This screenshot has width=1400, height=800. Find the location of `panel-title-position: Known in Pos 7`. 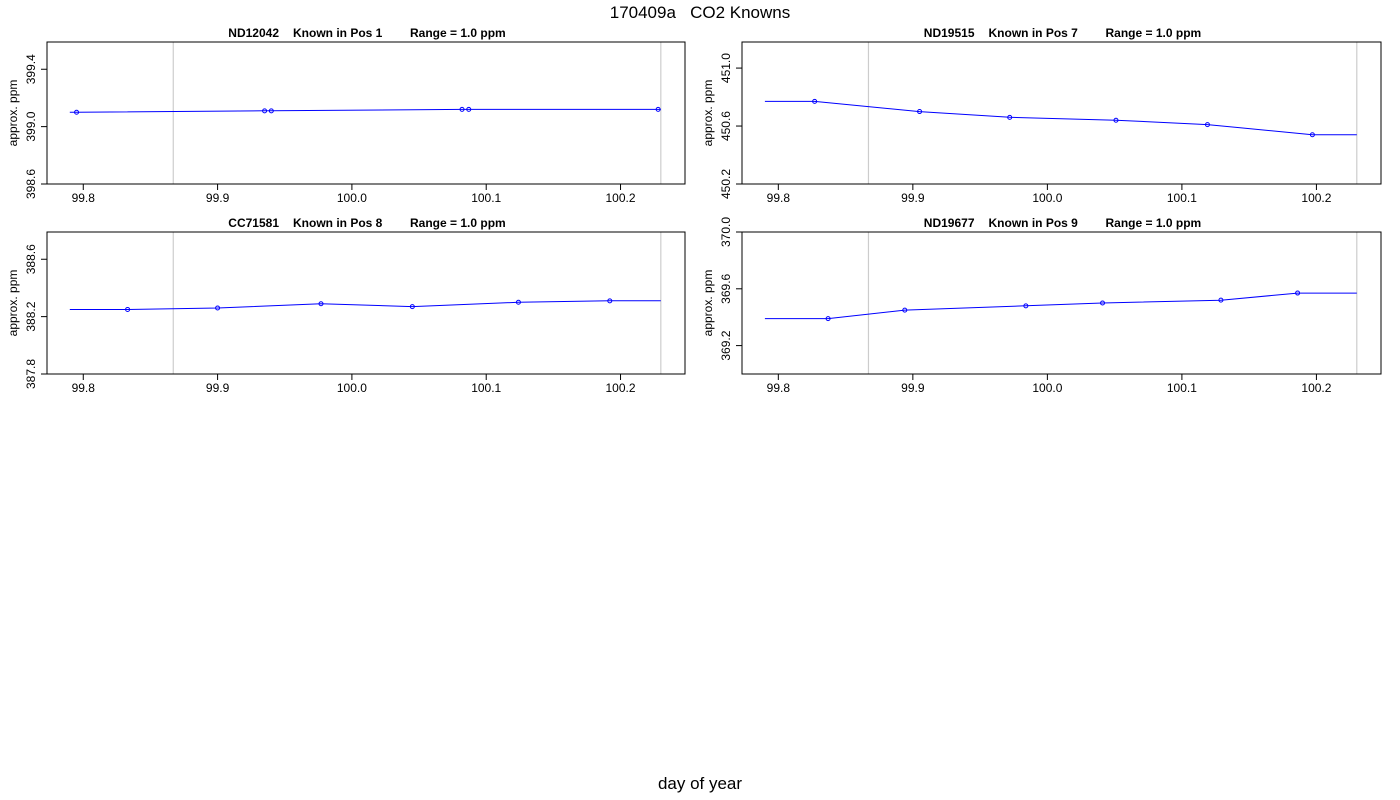

panel-title-position: Known in Pos 7 is located at coordinates (1034, 33).